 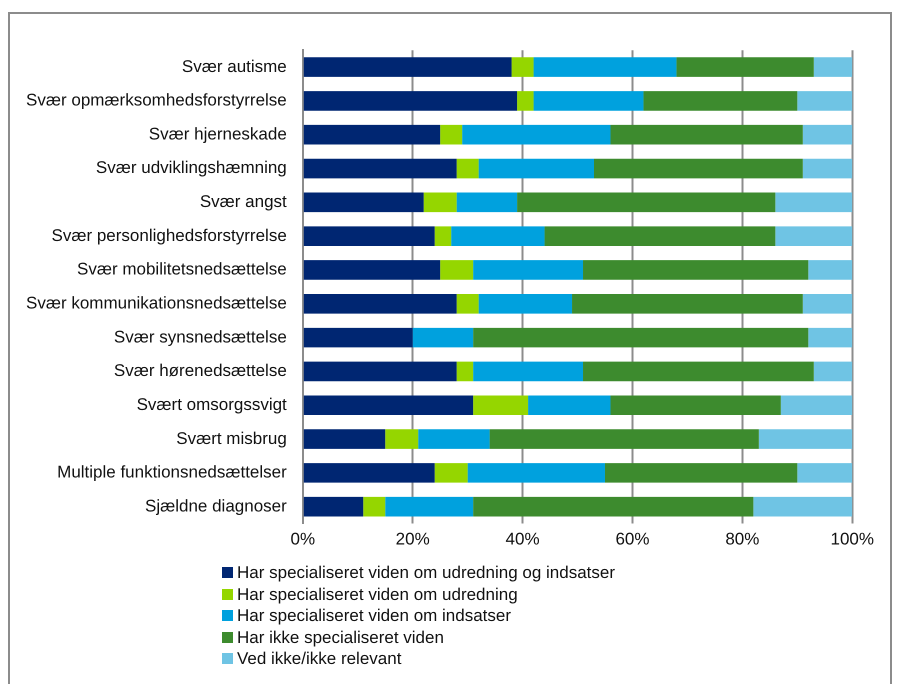 I want to click on y-tick-label: Svær personlighedsforstyrrelse, so click(x=169, y=235).